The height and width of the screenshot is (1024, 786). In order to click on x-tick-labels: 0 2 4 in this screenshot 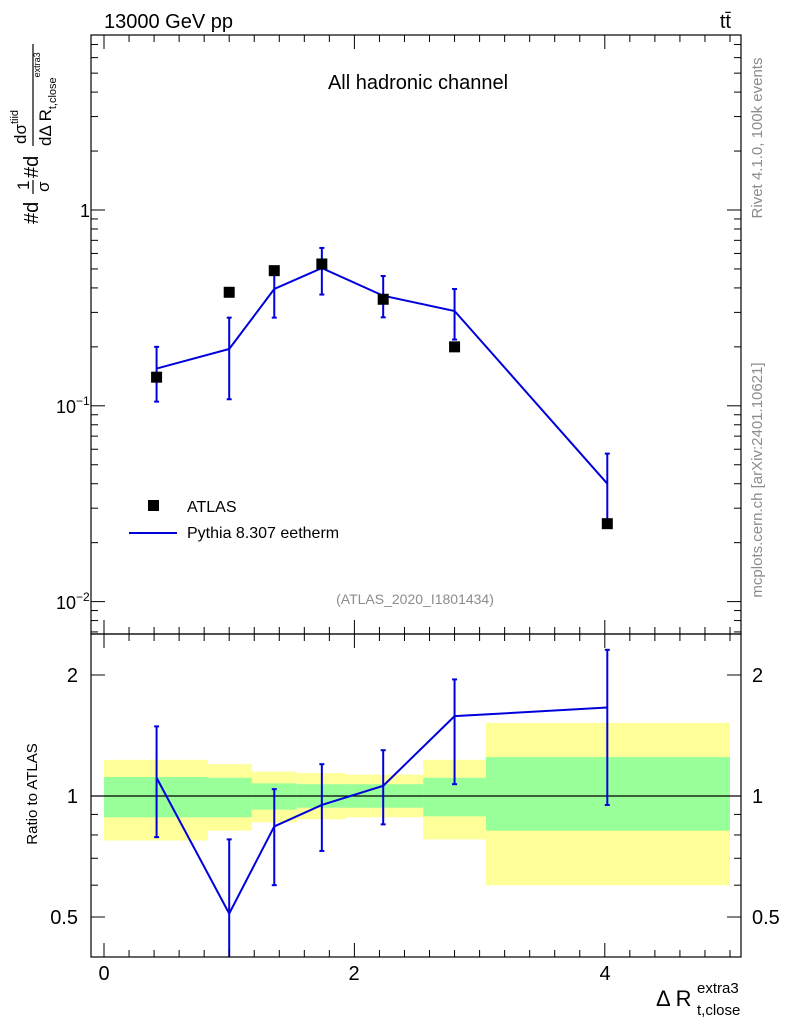, I will do `click(354, 974)`.